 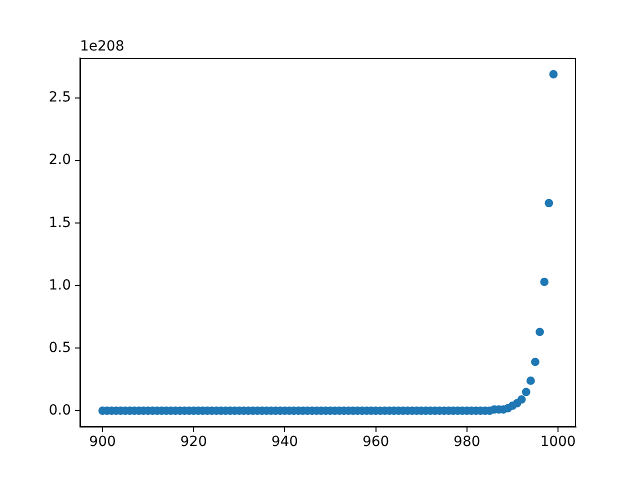 I want to click on text: 1e208, so click(x=102, y=46).